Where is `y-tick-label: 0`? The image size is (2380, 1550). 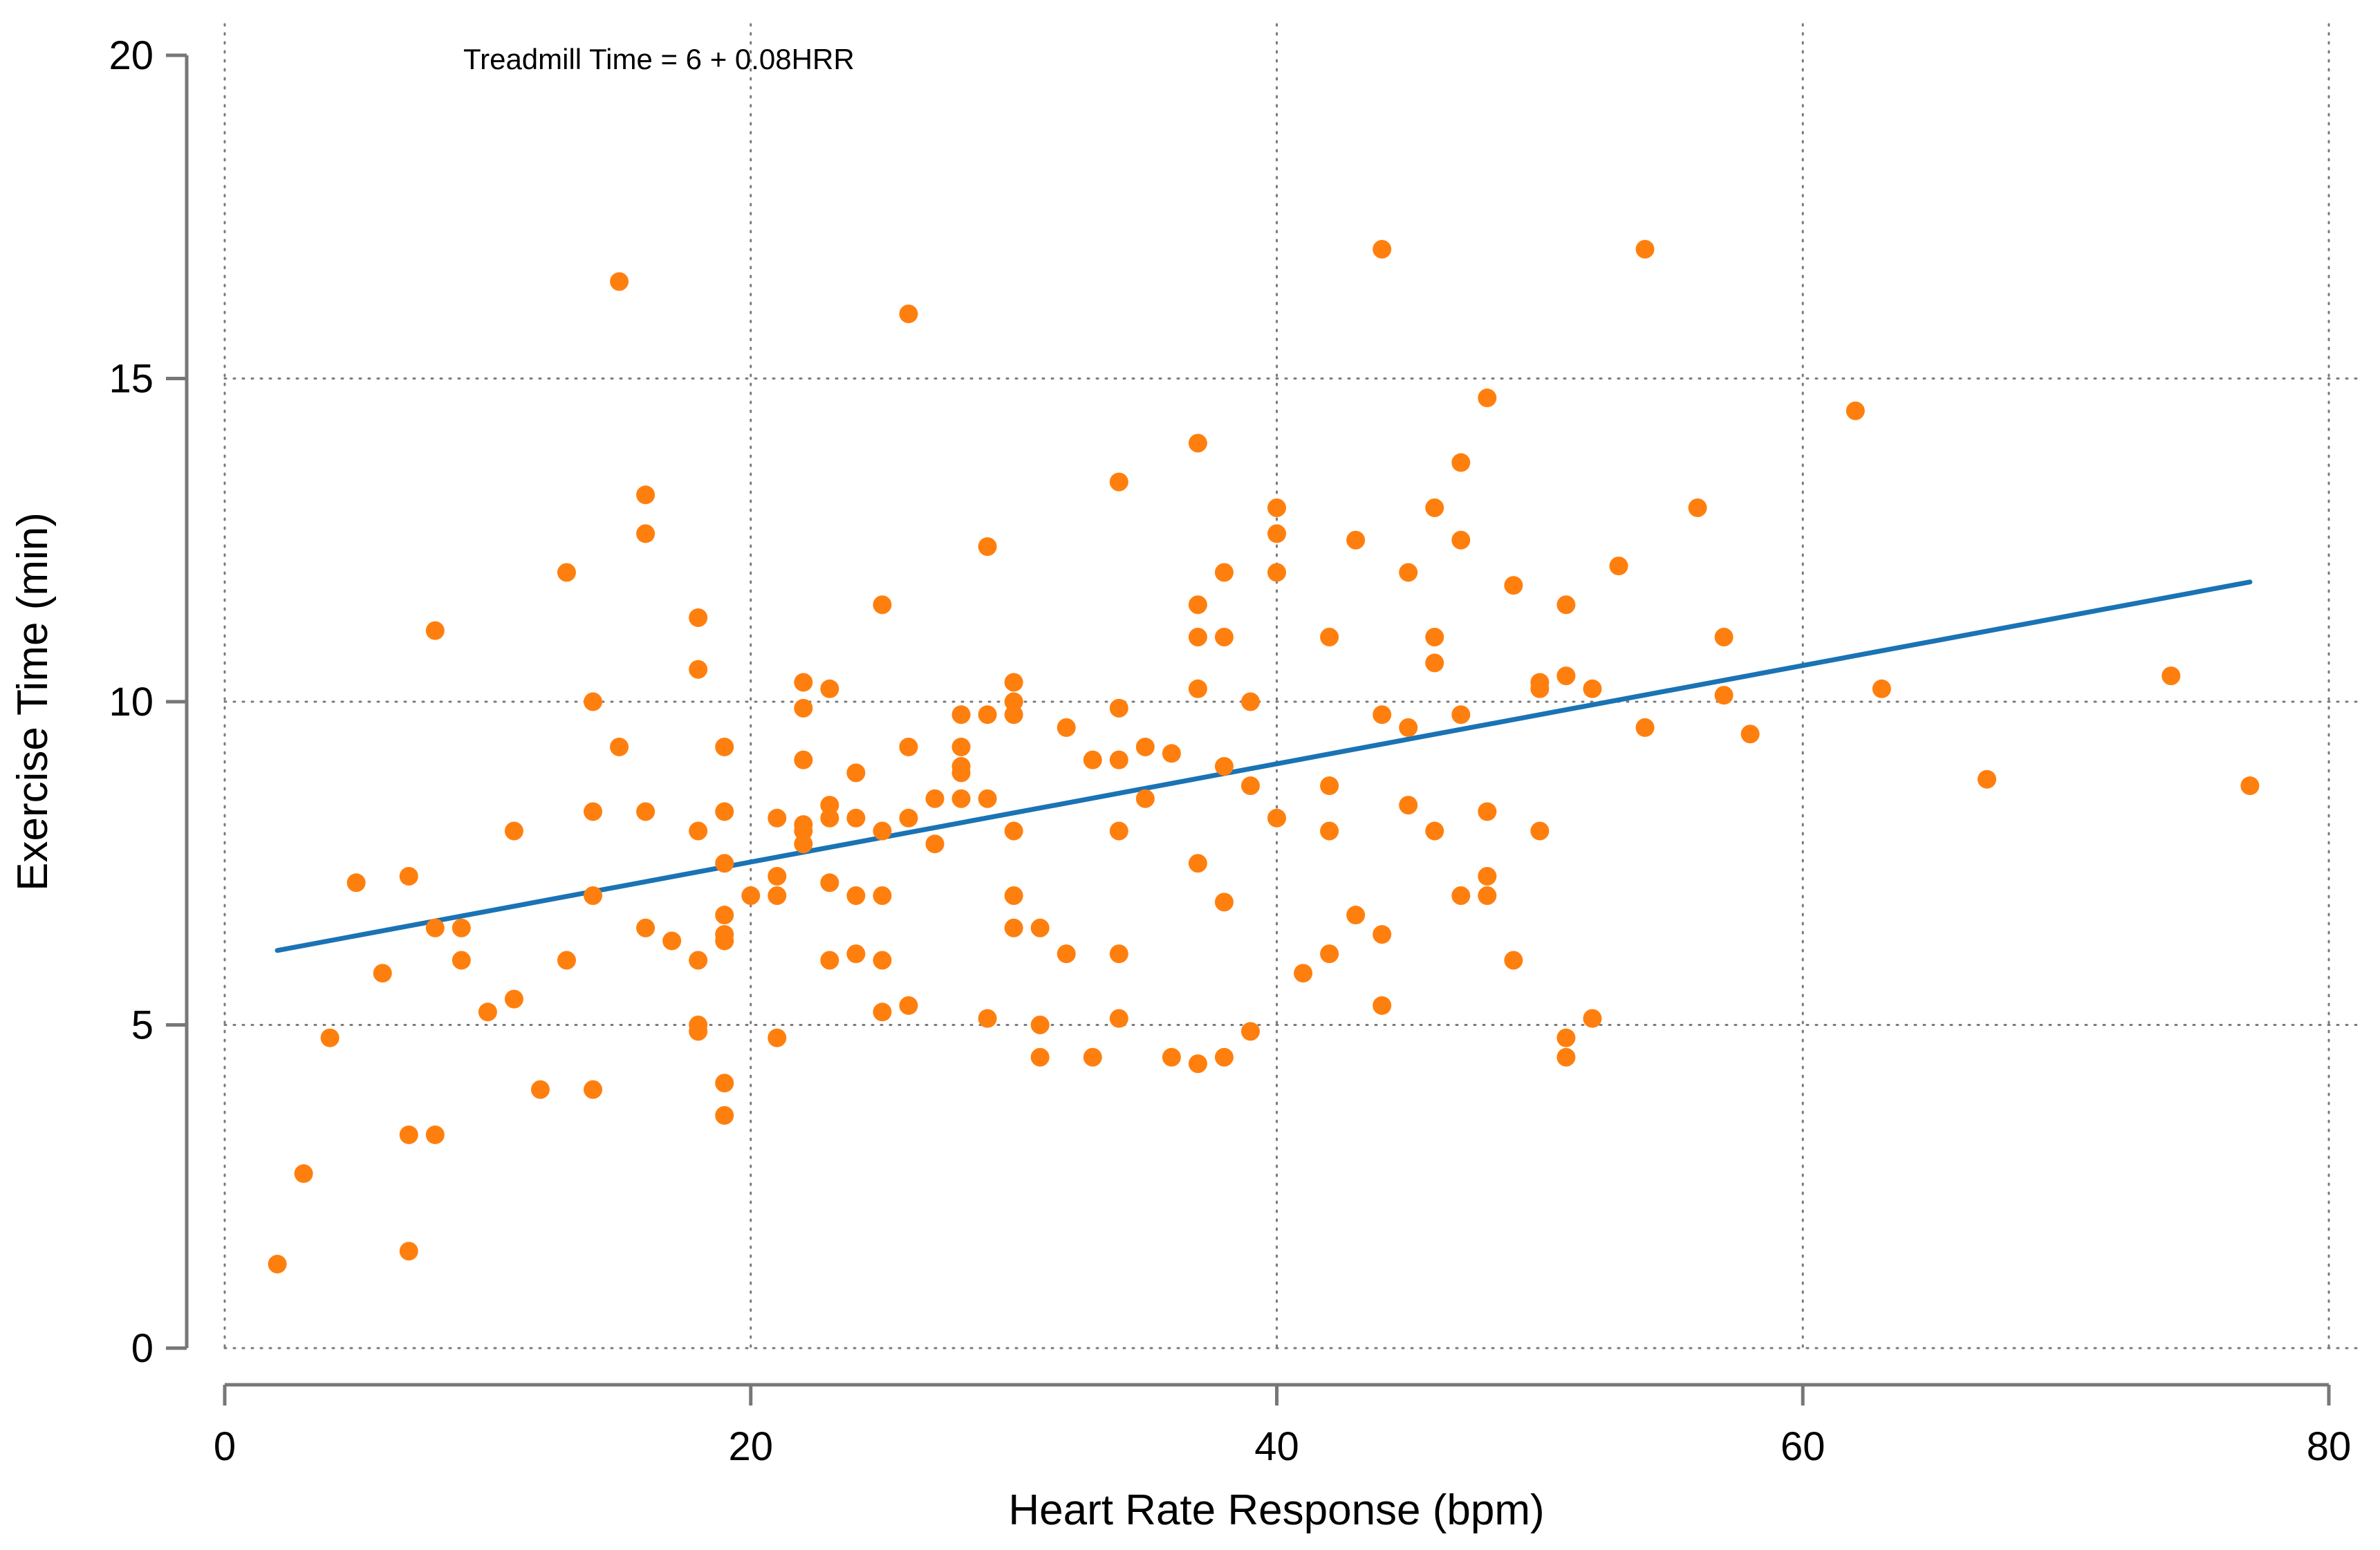 y-tick-label: 0 is located at coordinates (142, 1349).